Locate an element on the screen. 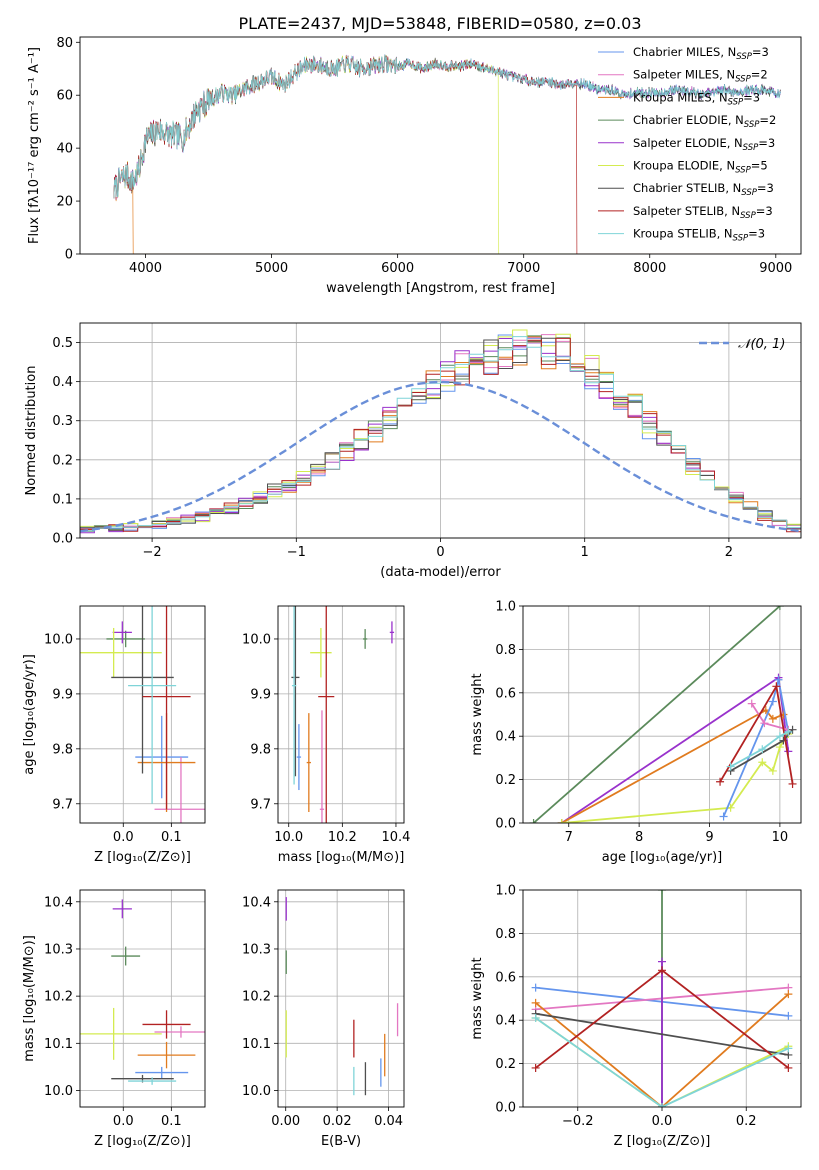  x-axis-label: mass [log₁₀(M/M⊙)] is located at coordinates (341, 857).